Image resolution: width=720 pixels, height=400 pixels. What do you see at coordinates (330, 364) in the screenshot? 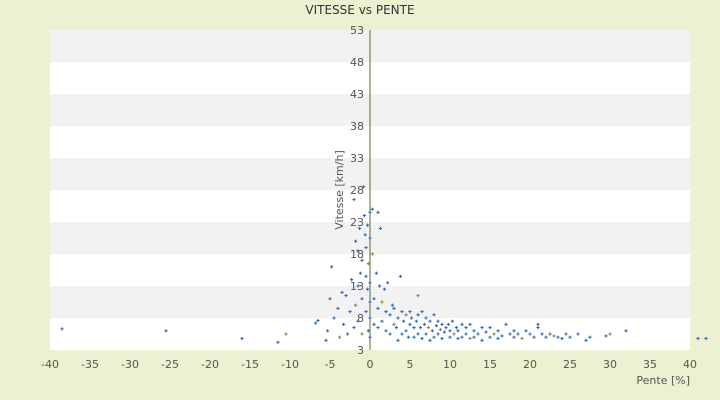
I see `x-tick-label: -5` at bounding box center [330, 364].